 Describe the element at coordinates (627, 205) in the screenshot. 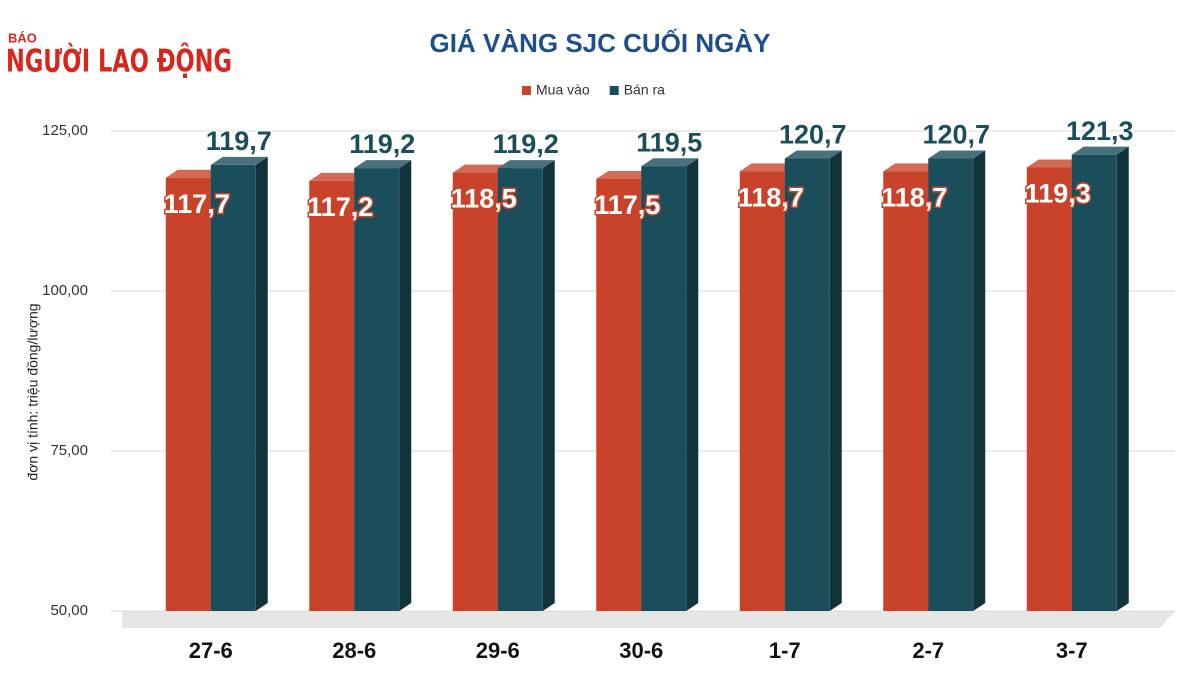

I see `value-label: 117,5` at that location.